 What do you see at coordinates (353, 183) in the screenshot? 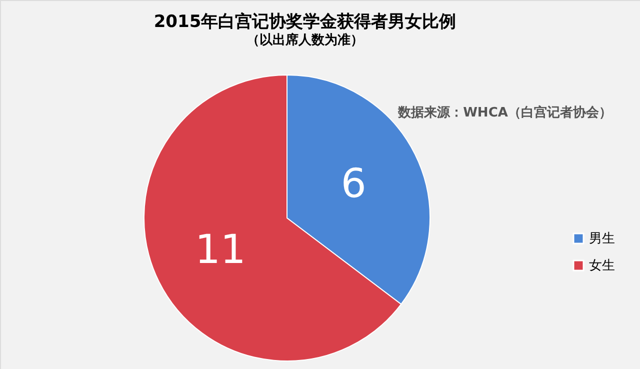
I see `data-label: 6` at bounding box center [353, 183].